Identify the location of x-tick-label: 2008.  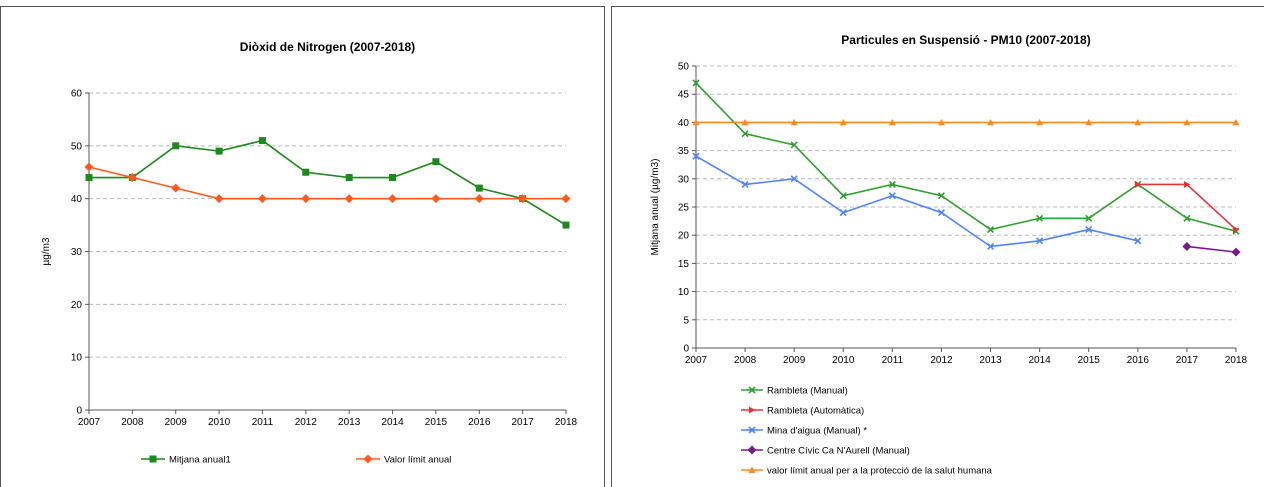
(745, 360).